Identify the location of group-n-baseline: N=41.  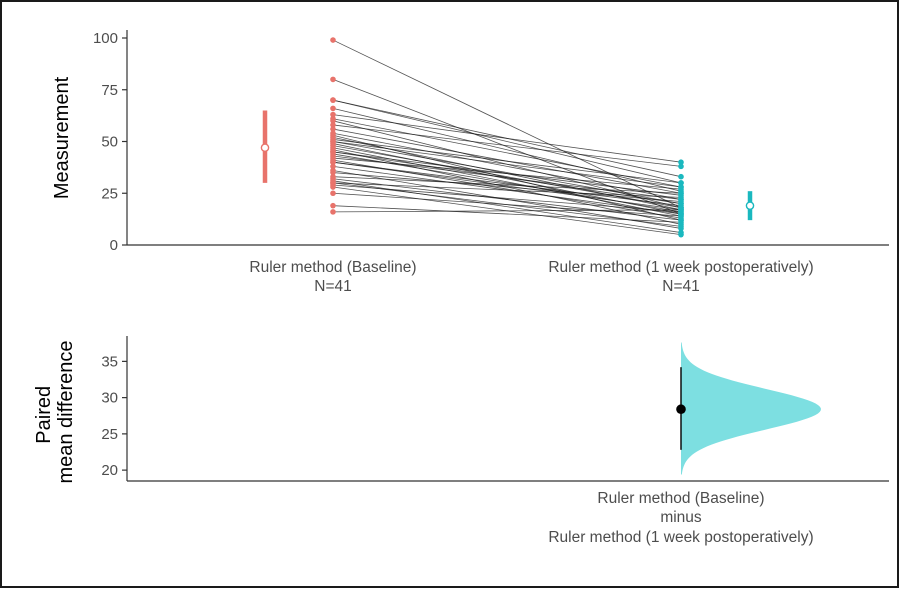
(333, 286).